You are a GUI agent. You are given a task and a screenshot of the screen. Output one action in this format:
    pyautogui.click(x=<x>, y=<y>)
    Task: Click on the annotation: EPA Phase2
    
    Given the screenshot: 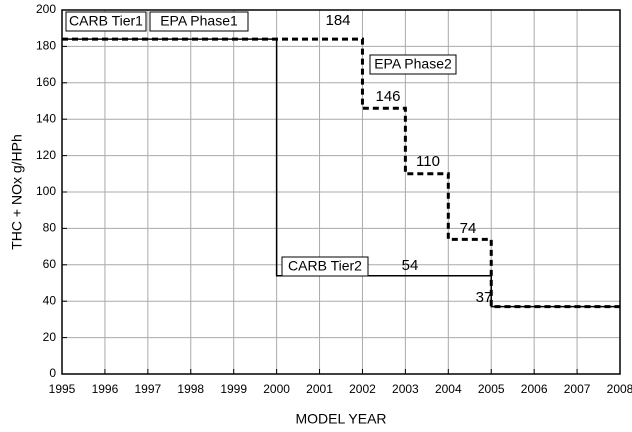 What is the action you would take?
    pyautogui.click(x=413, y=64)
    